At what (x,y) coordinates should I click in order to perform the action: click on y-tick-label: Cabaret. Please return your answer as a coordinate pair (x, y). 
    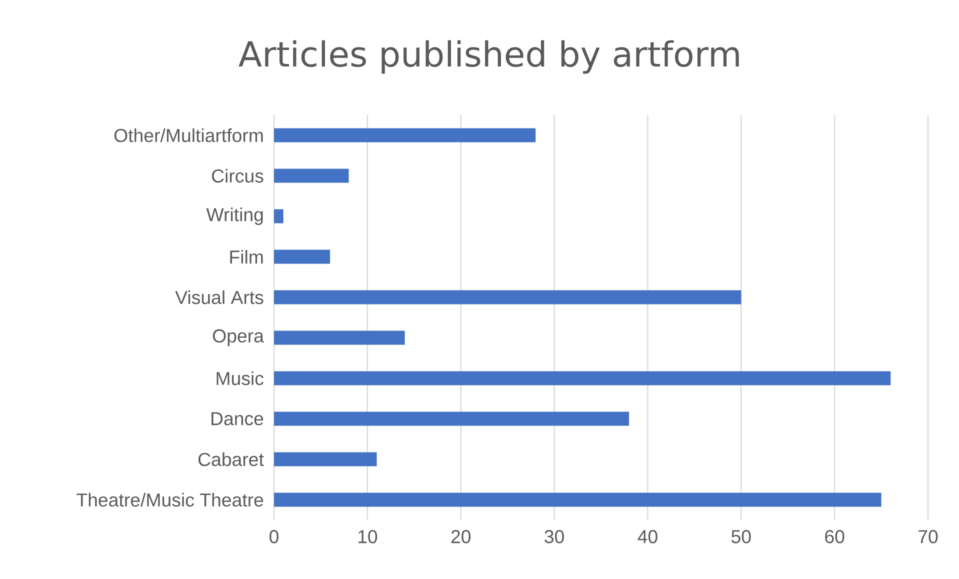
    Looking at the image, I should click on (231, 459).